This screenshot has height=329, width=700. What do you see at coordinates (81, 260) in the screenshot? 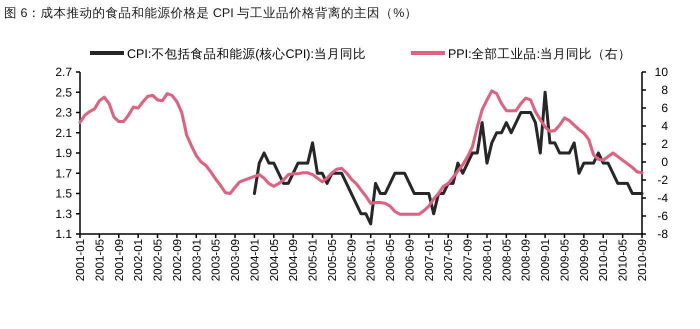
I see `x-tick-label: 2001-01` at bounding box center [81, 260].